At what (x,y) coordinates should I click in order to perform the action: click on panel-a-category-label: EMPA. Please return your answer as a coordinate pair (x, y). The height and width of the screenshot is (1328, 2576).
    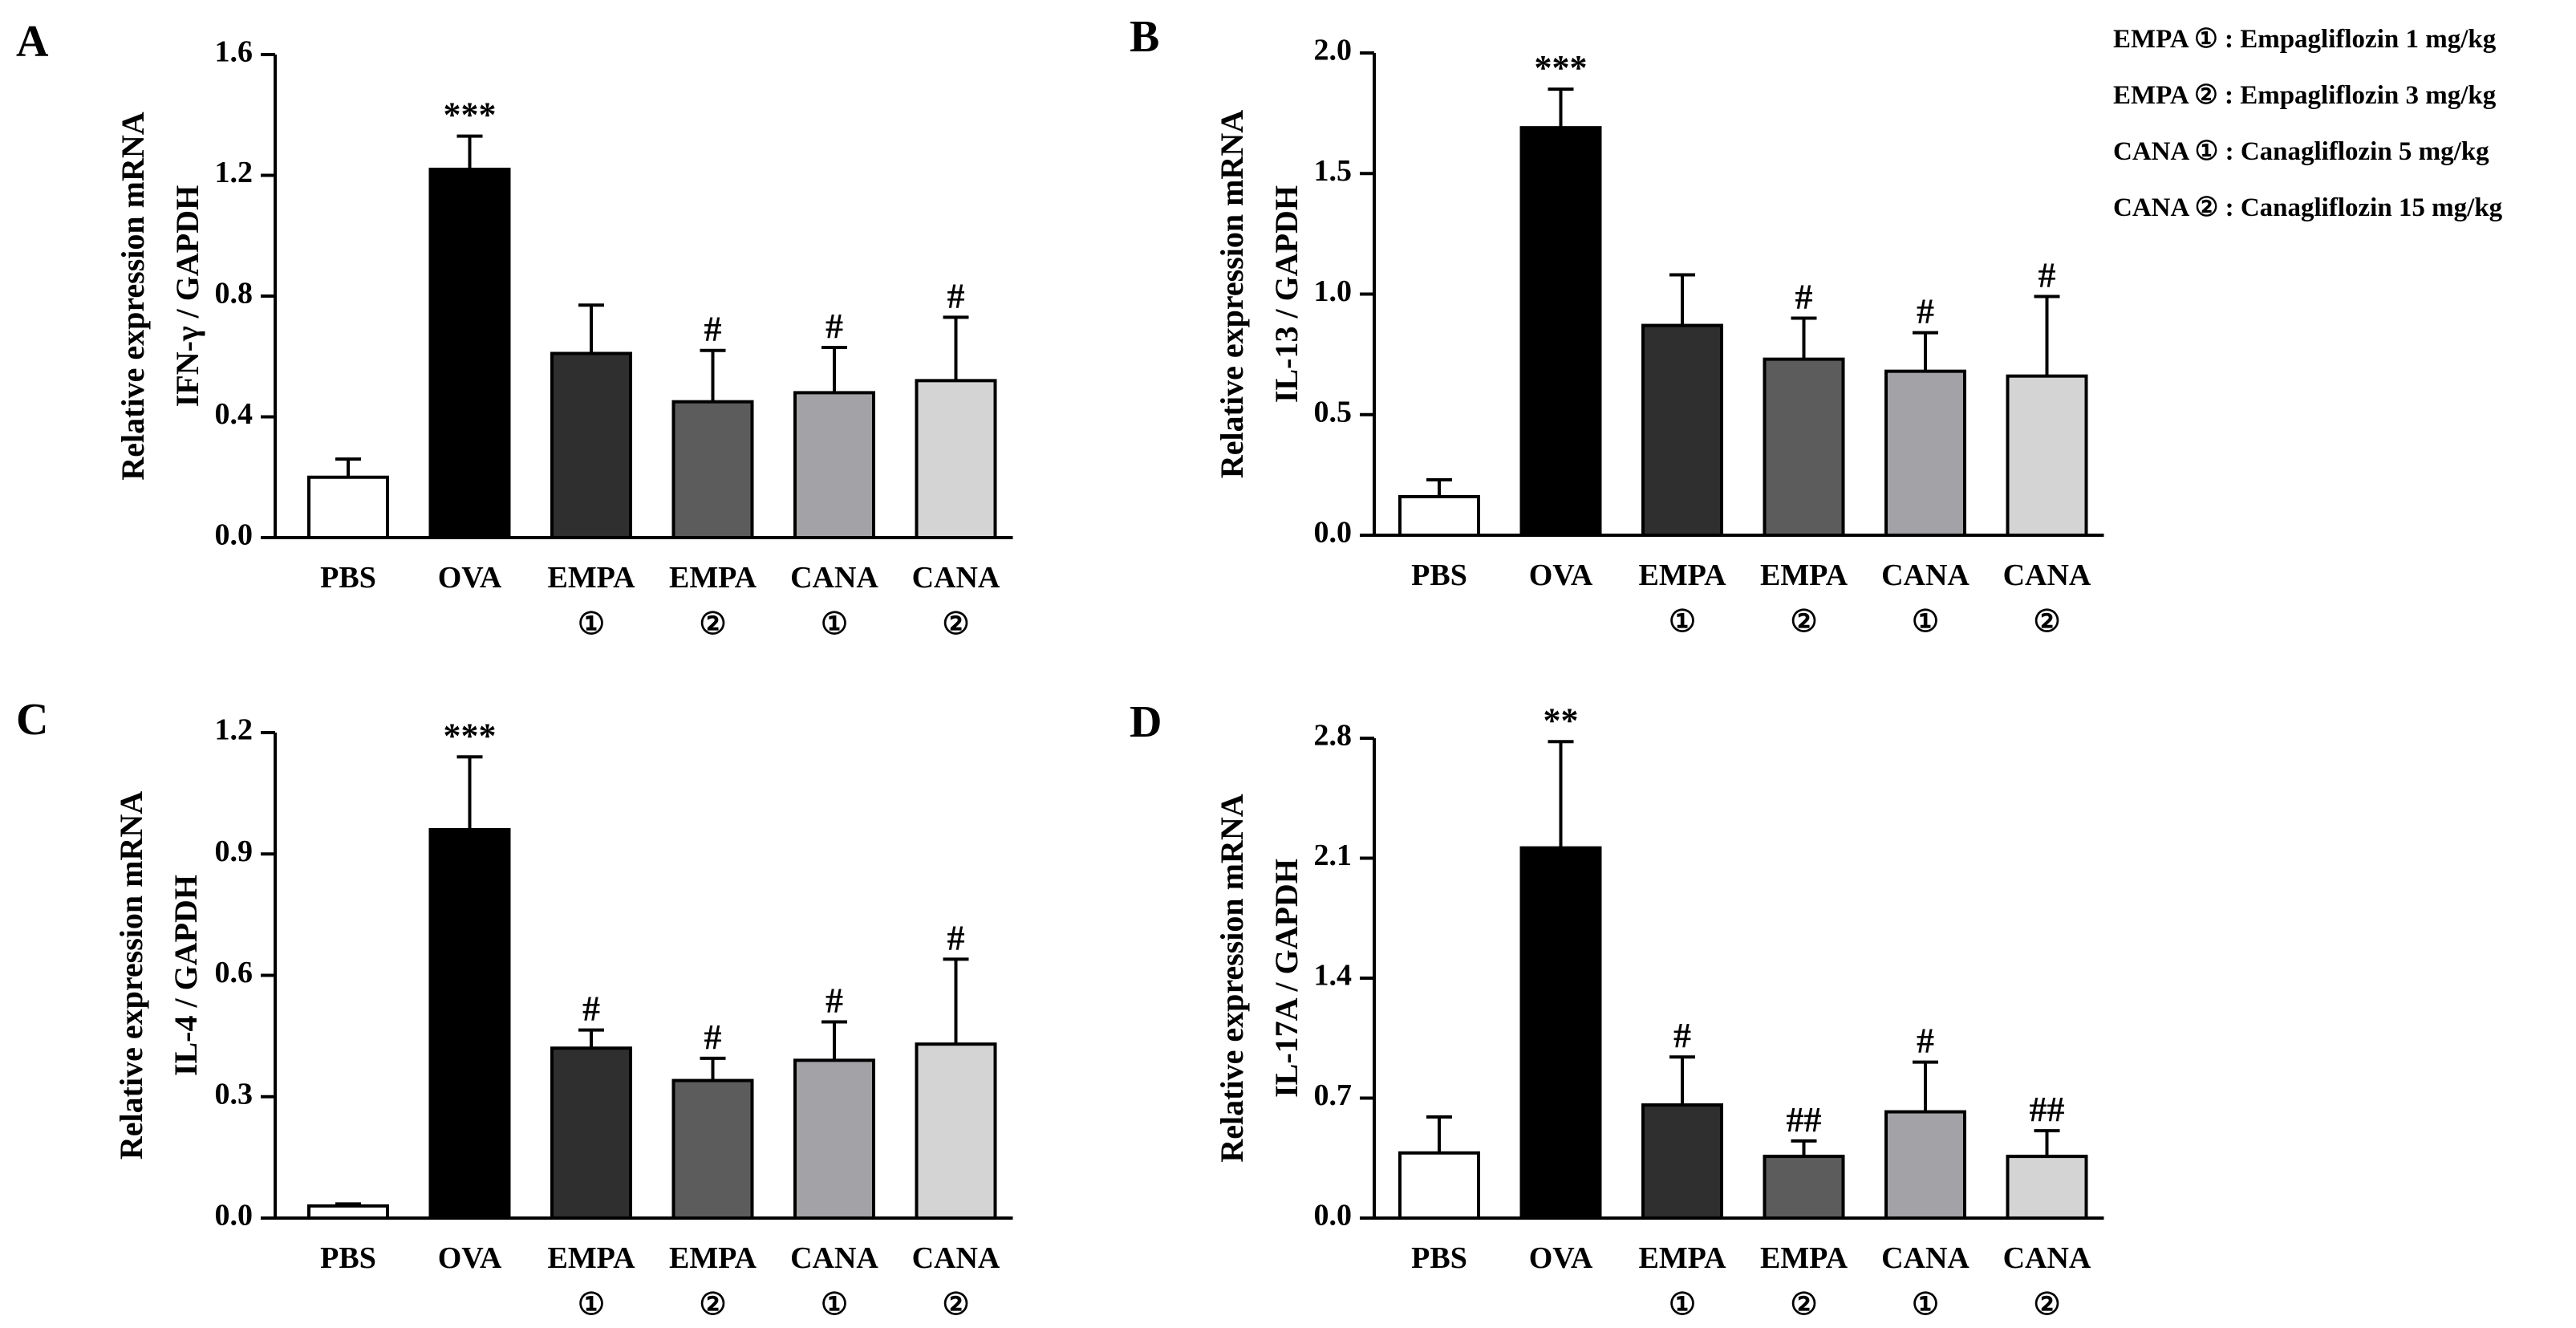
    Looking at the image, I should click on (591, 578).